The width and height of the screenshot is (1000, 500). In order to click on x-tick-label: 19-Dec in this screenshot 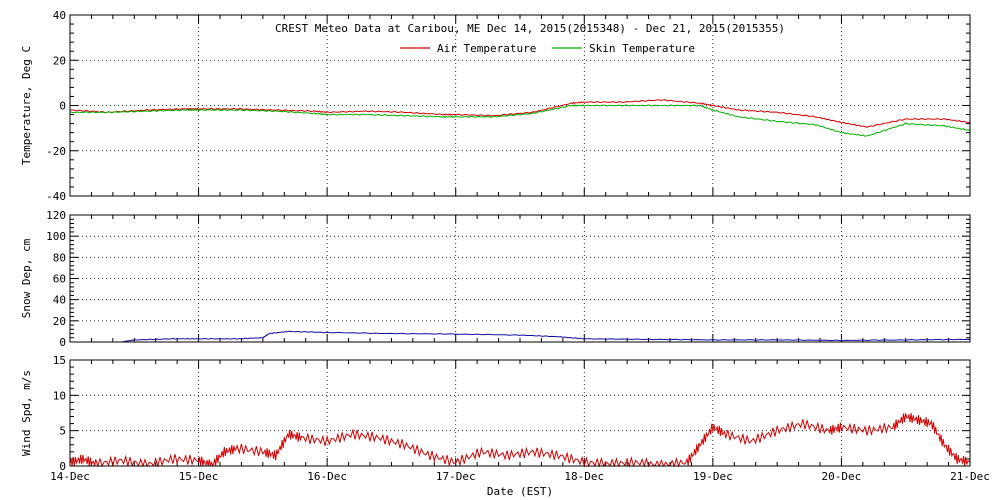, I will do `click(713, 476)`.